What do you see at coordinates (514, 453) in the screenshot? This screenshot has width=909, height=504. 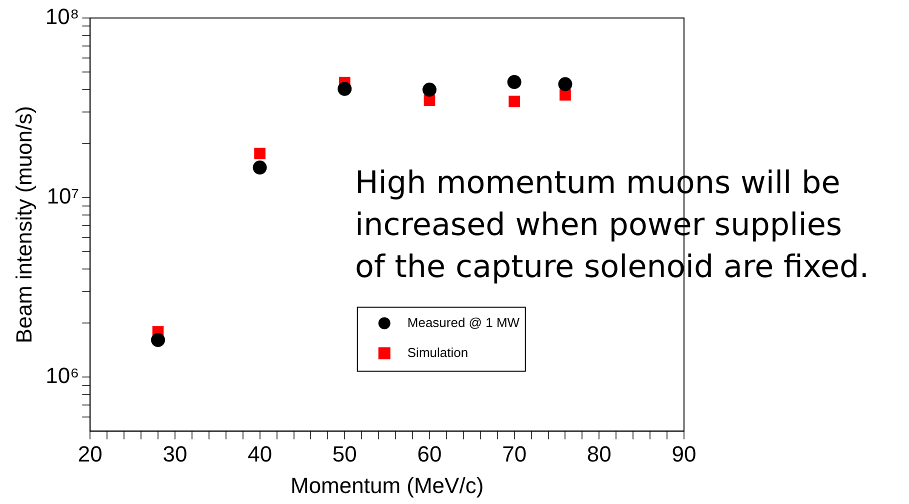 I see `x-tick-label: 70` at bounding box center [514, 453].